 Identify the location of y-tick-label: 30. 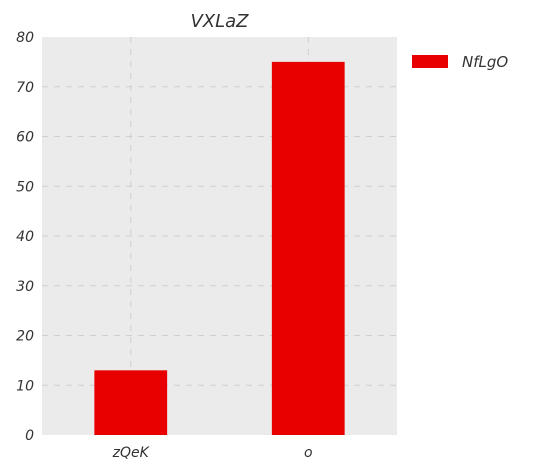
(25, 287).